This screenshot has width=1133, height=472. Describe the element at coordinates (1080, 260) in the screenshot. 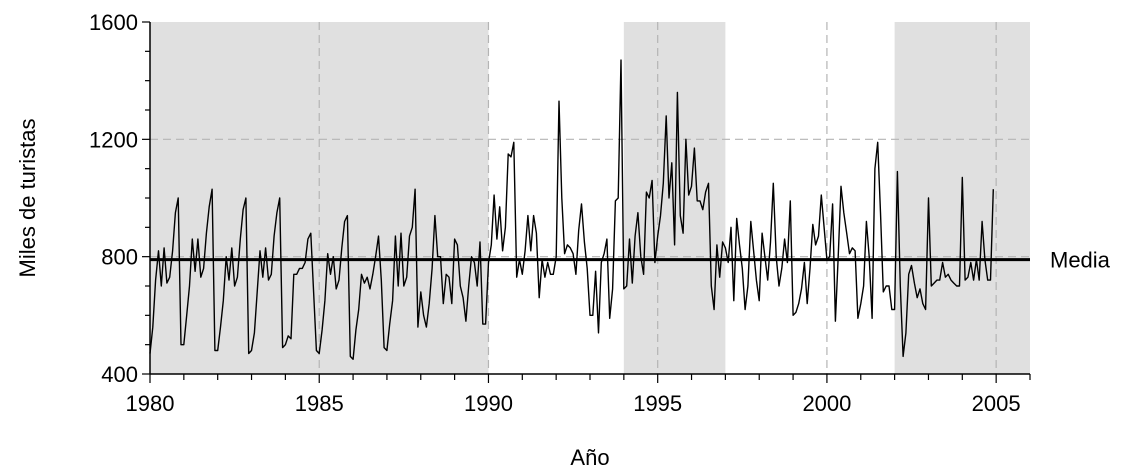

I see `mean-line-label: Media` at that location.